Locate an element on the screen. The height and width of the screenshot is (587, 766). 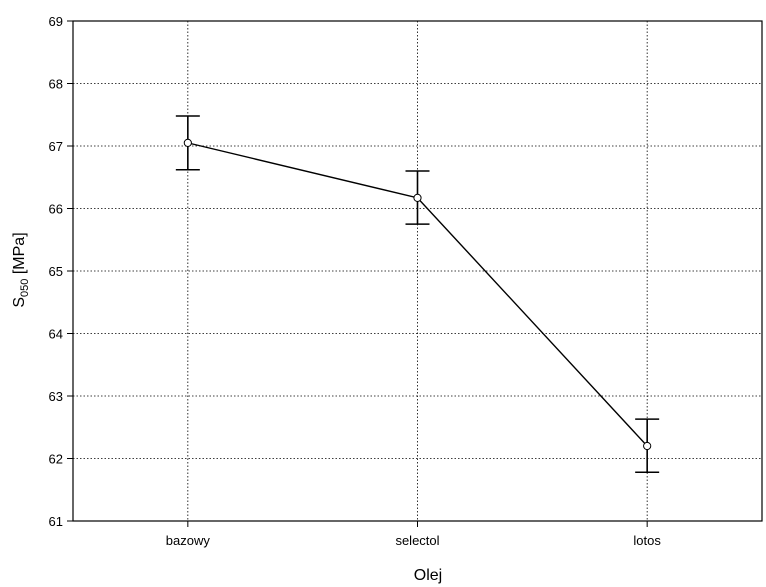
y-axis-title-subscript: 050 is located at coordinates (25, 288).